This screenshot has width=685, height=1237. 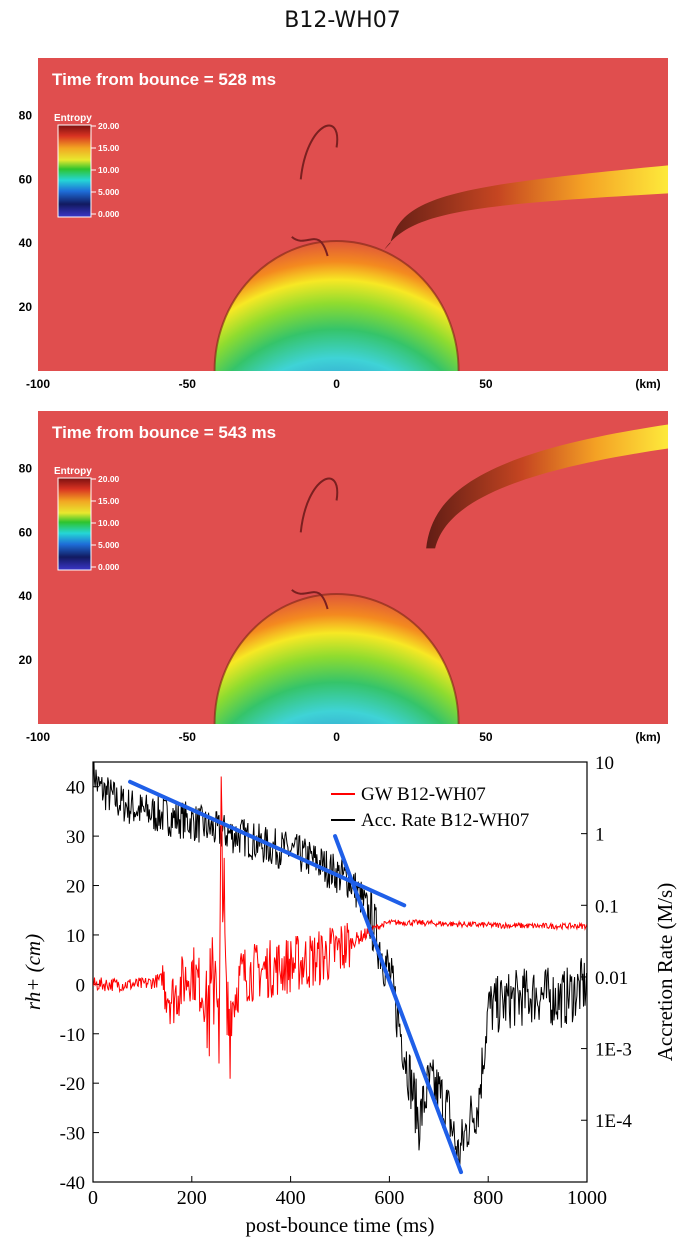 I want to click on entropy-features, so click(x=440, y=247).